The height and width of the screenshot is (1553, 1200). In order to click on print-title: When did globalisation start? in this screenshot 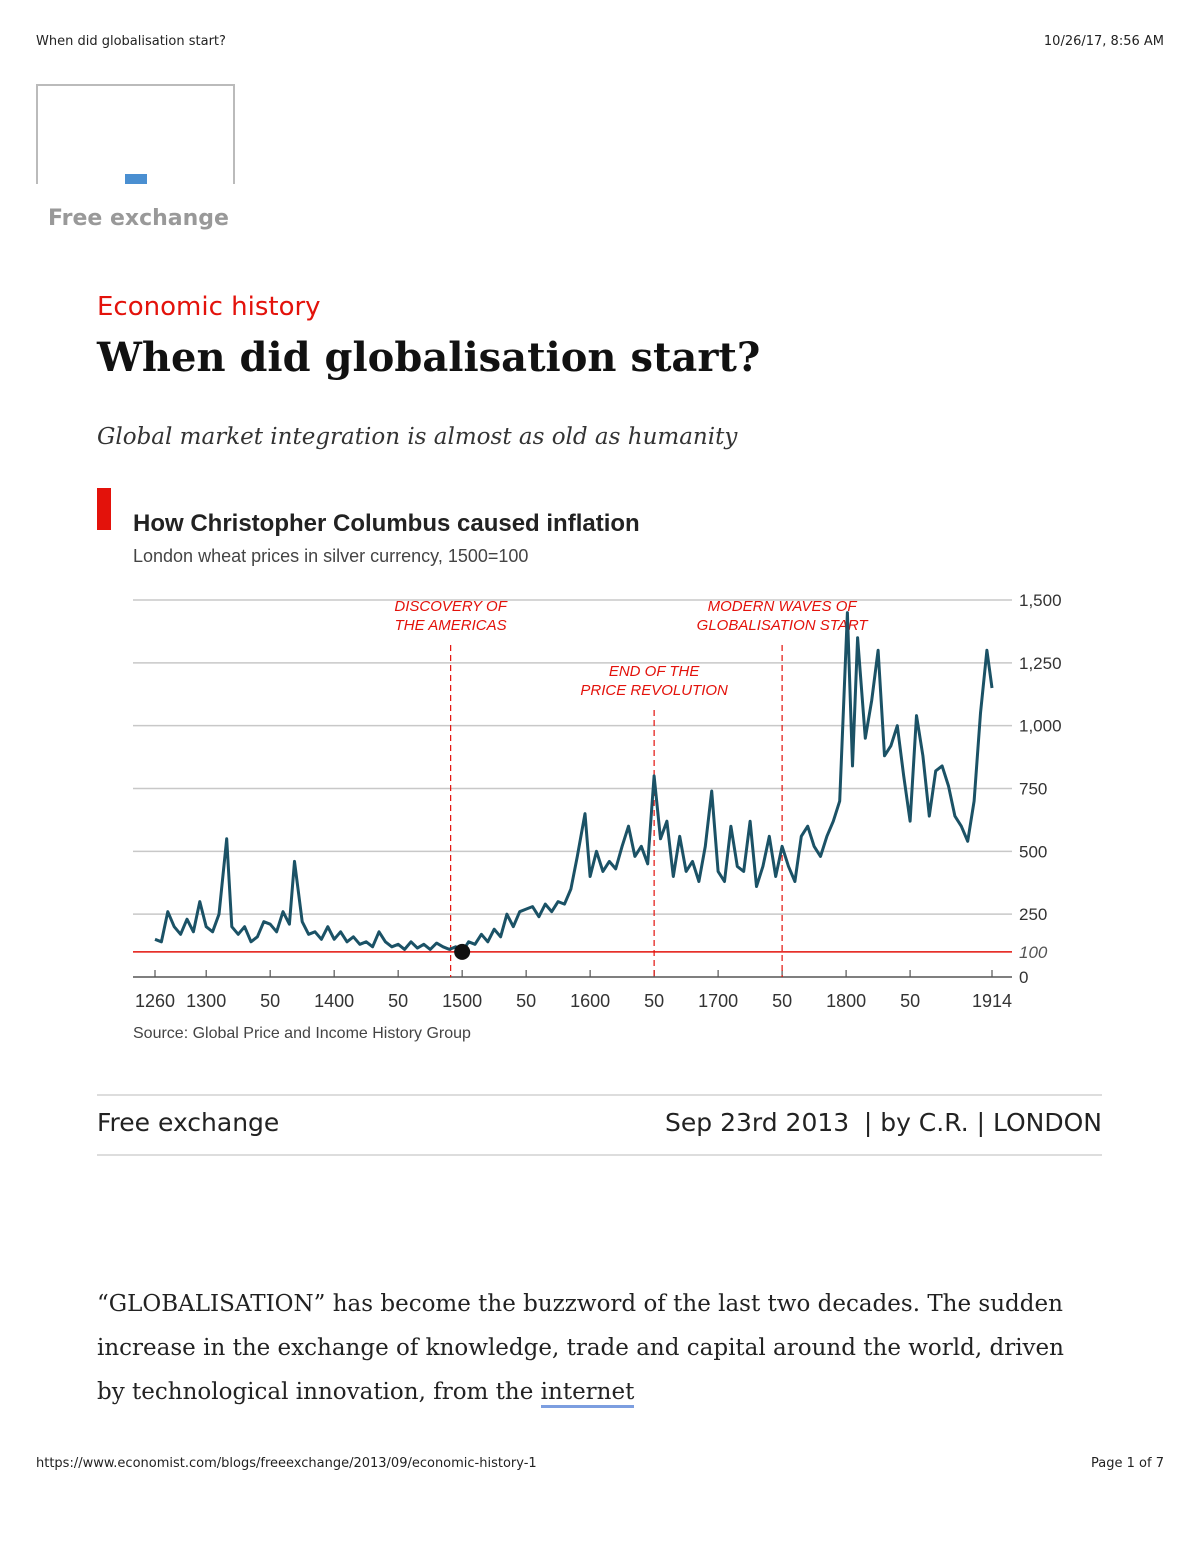, I will do `click(131, 41)`.